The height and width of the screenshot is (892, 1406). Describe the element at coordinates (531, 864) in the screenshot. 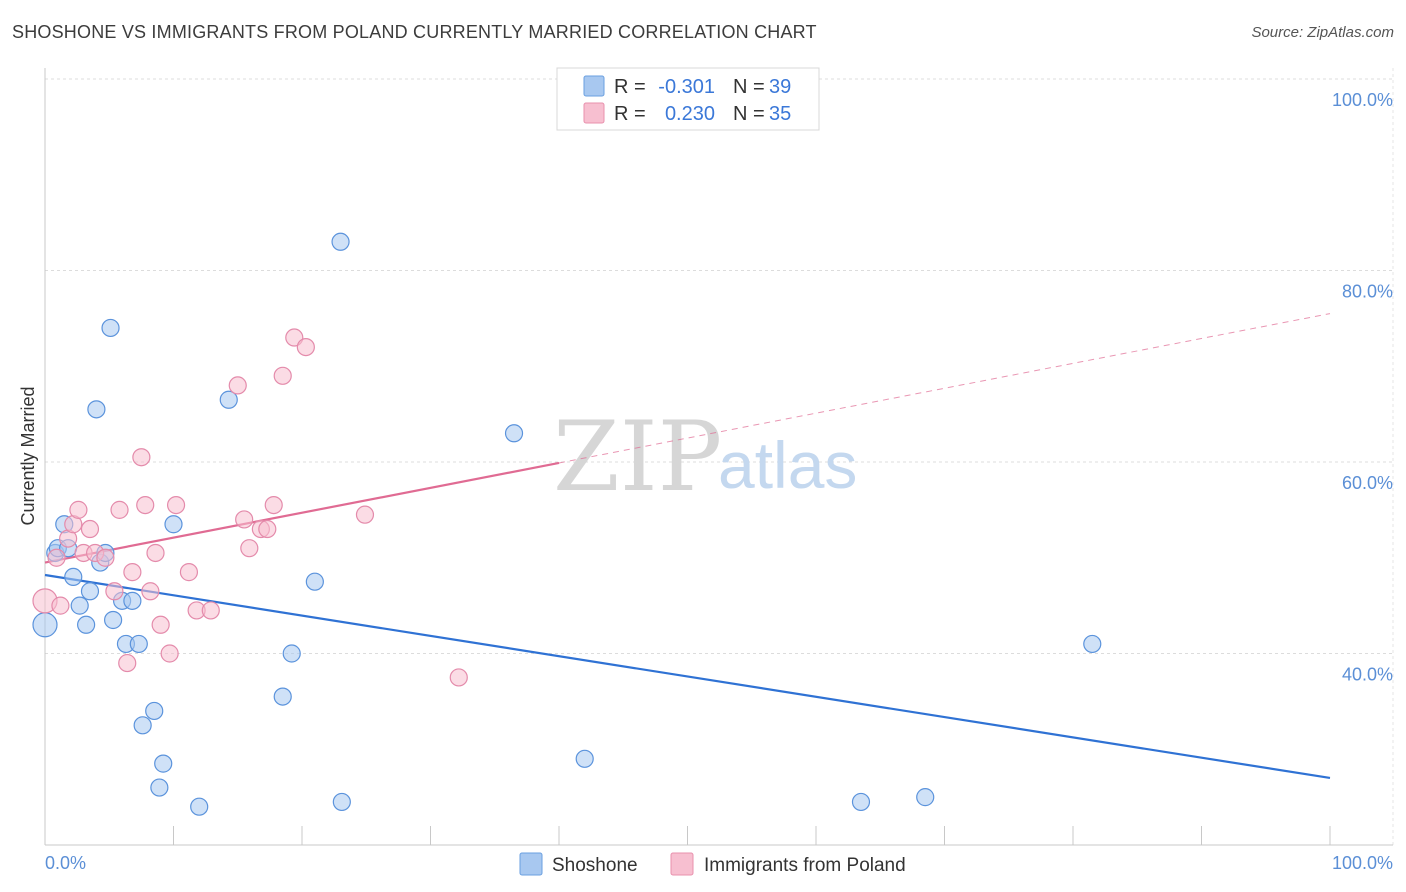

I see `bottom-legend-swatch-shoshone` at that location.